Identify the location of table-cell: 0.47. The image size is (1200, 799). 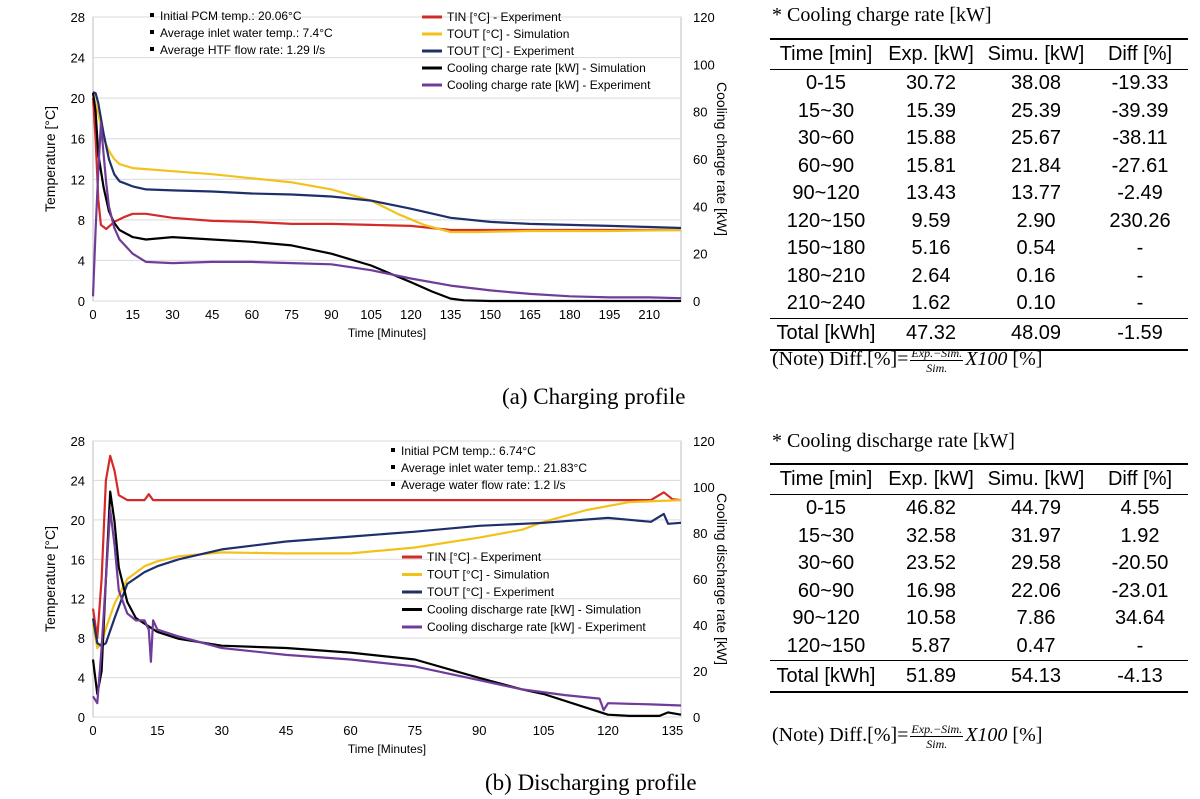
(1036, 645).